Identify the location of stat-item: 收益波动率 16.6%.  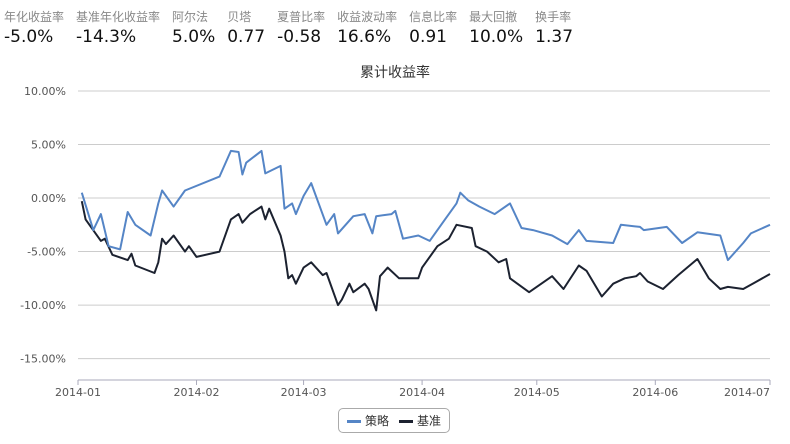
(367, 27).